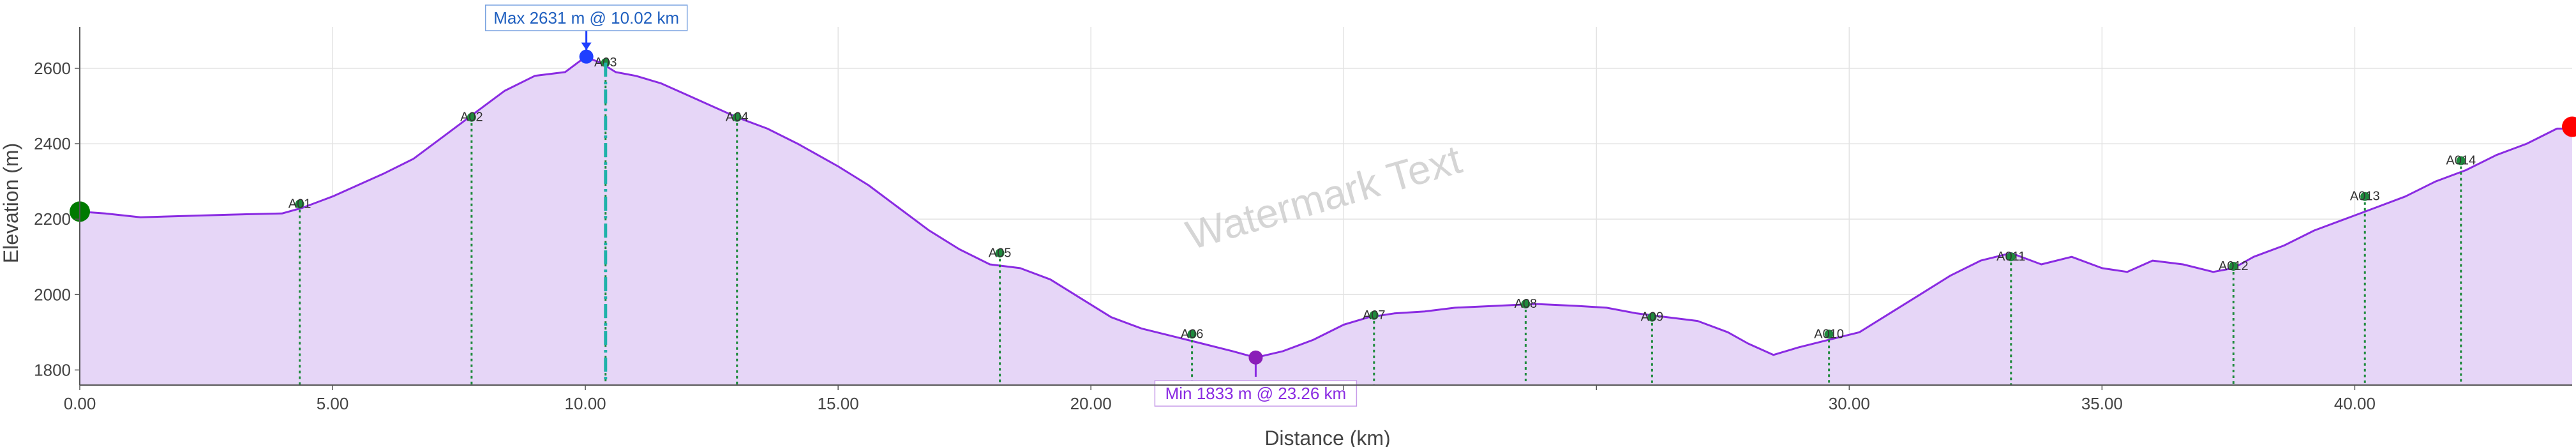  Describe the element at coordinates (585, 404) in the screenshot. I see `x-tick-label: 10.00` at that location.